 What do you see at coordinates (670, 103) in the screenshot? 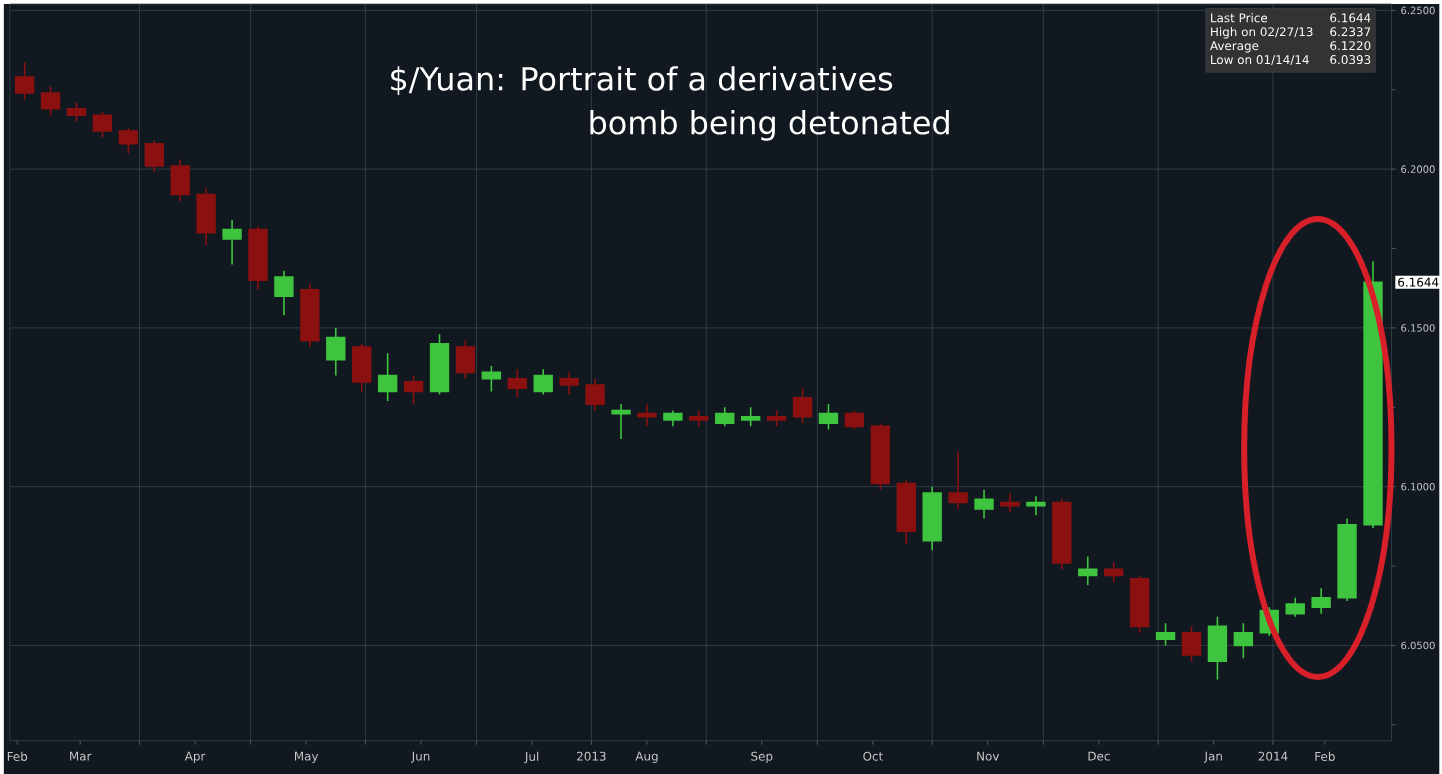
I see `text: $/Yuan: Portrait of a derivatives bomb being detonated` at bounding box center [670, 103].